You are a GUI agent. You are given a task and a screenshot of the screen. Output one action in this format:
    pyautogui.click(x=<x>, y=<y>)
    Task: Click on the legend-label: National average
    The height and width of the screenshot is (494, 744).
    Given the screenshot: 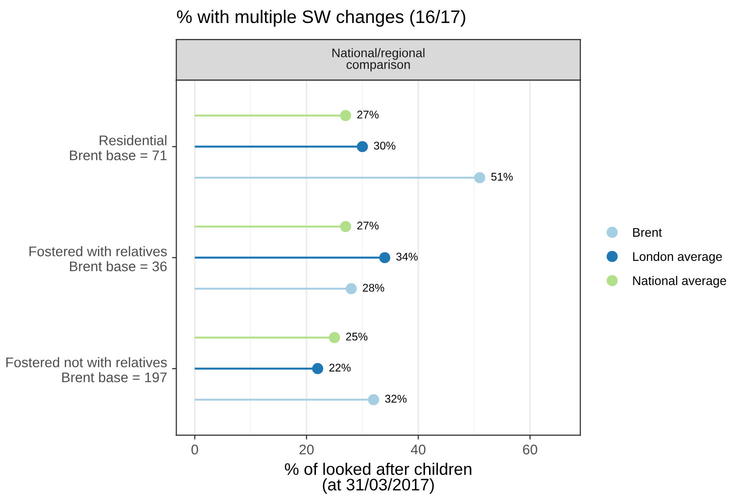 What is the action you would take?
    pyautogui.click(x=679, y=282)
    